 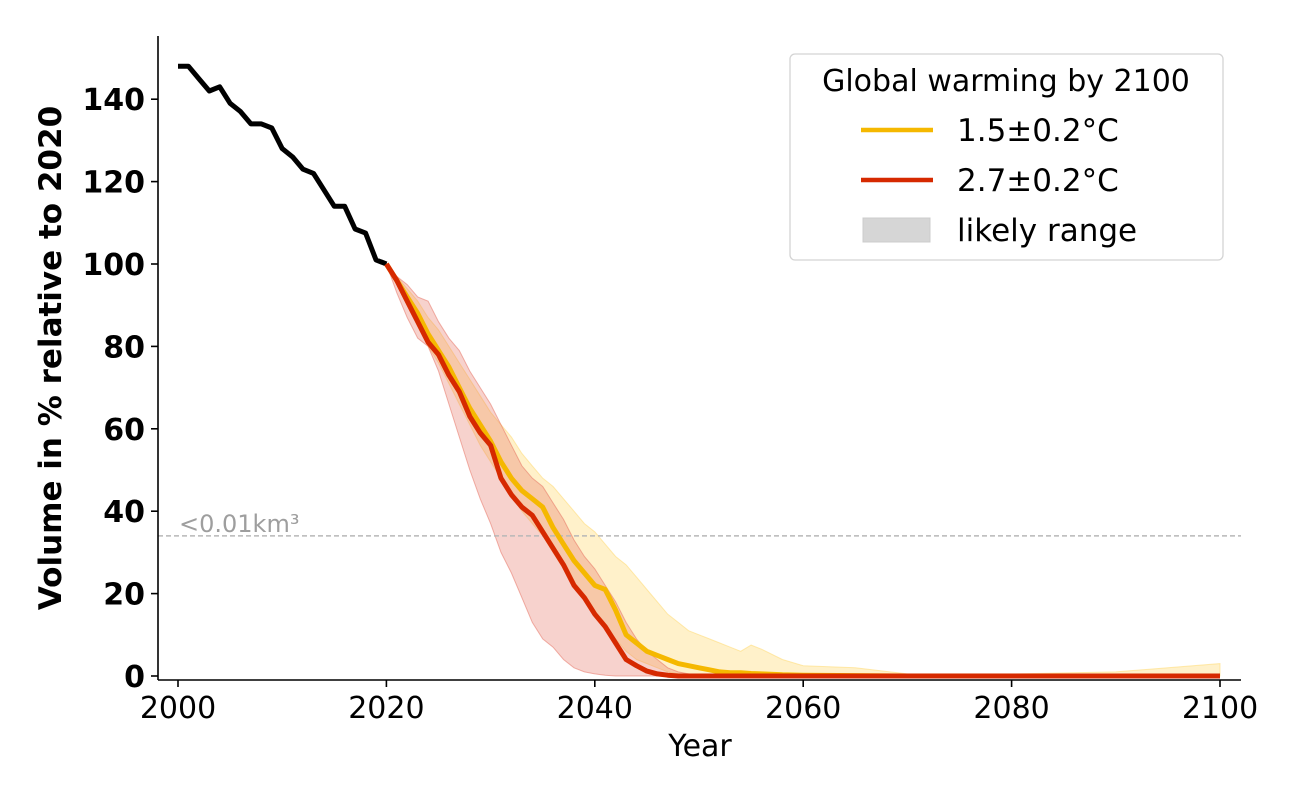 I want to click on y-tick-label: 80, so click(x=124, y=347).